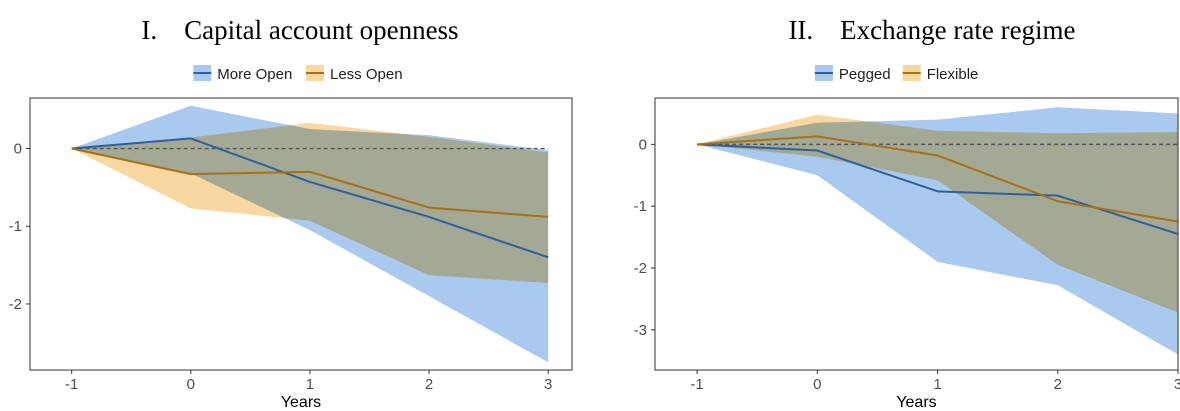 The height and width of the screenshot is (411, 1180). Describe the element at coordinates (299, 30) in the screenshot. I see `panel-title: I. Capital account openness` at that location.